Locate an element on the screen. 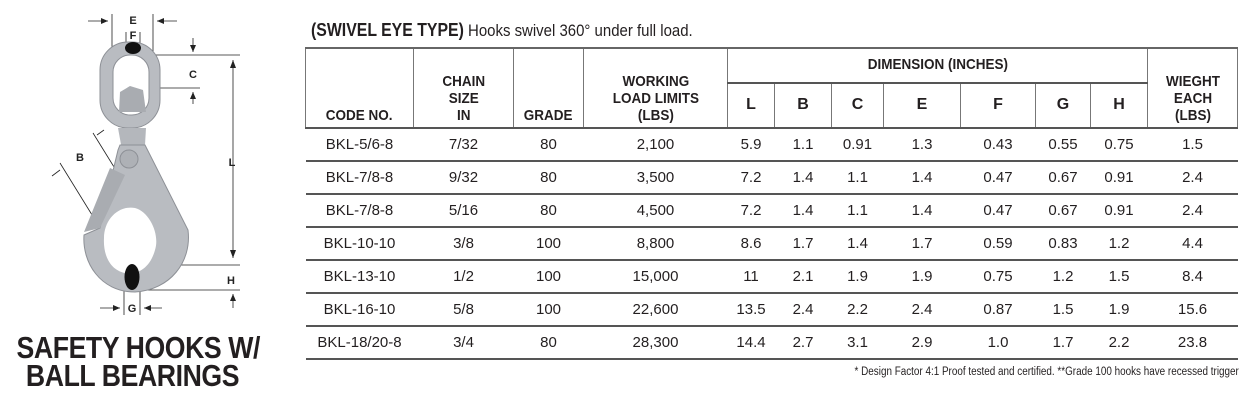 The image size is (1242, 401). header-working-load-limits: WORKING LOAD LIMITS (LBS) is located at coordinates (655, 88).